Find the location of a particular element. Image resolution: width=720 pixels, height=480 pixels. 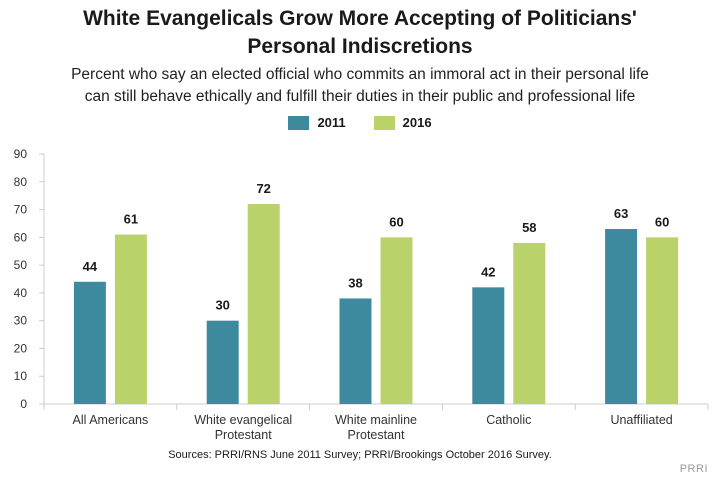

y-tick-label-80: 80 is located at coordinates (21, 182).